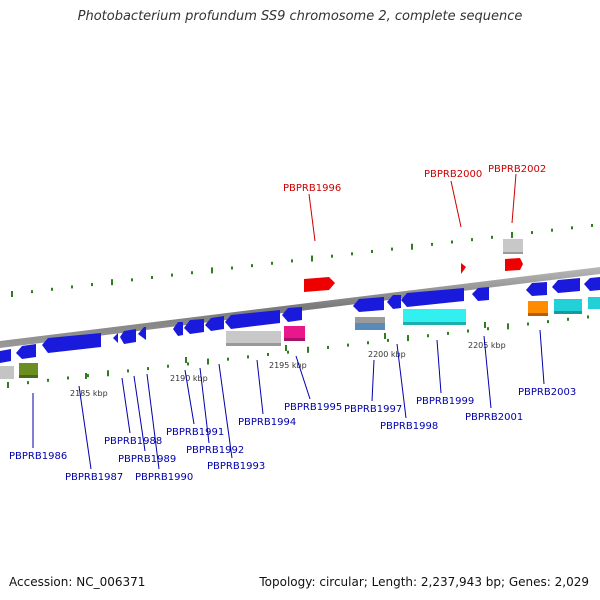  Describe the element at coordinates (547, 392) in the screenshot. I see `gene-label: PBPRB2003` at that location.